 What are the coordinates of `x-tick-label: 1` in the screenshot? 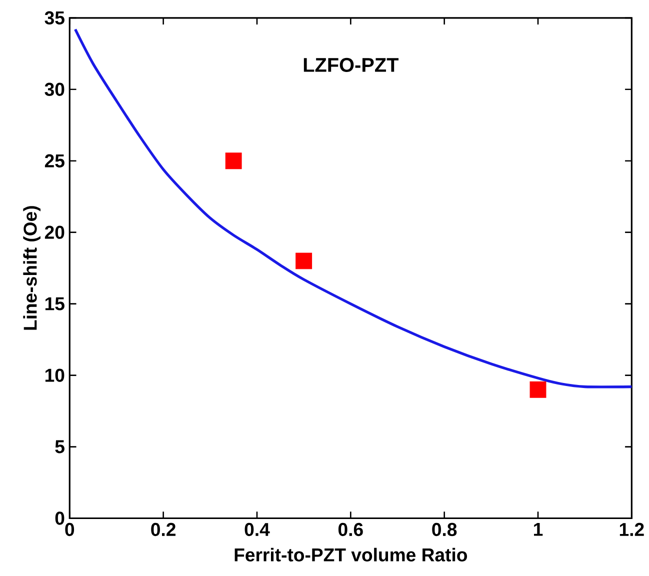 It's located at (538, 529).